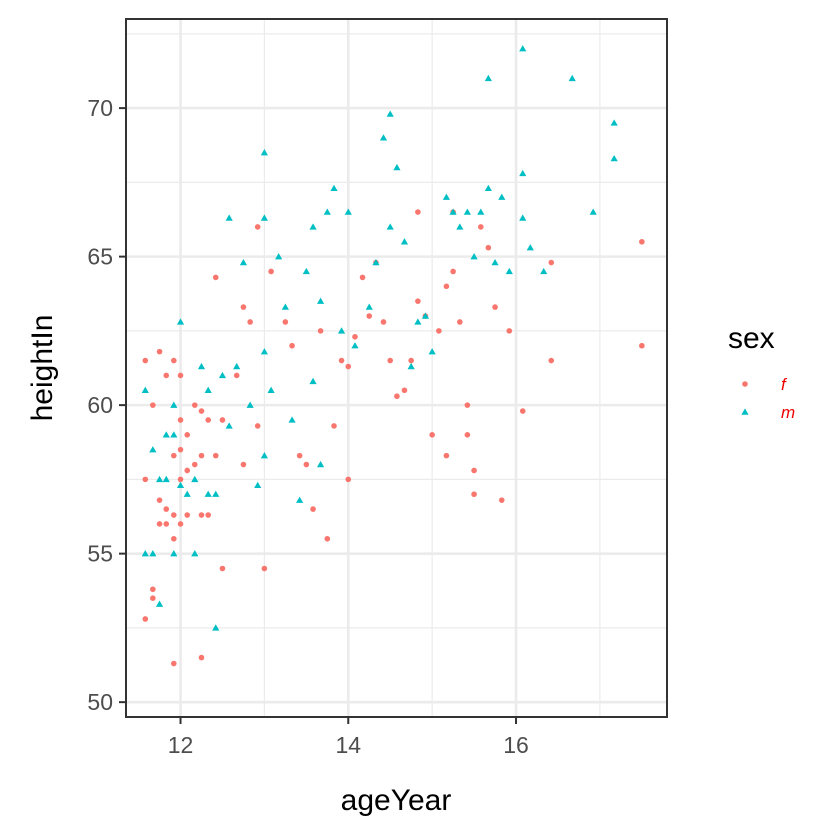 This screenshot has width=840, height=840. What do you see at coordinates (751, 338) in the screenshot?
I see `legend-title: sex` at bounding box center [751, 338].